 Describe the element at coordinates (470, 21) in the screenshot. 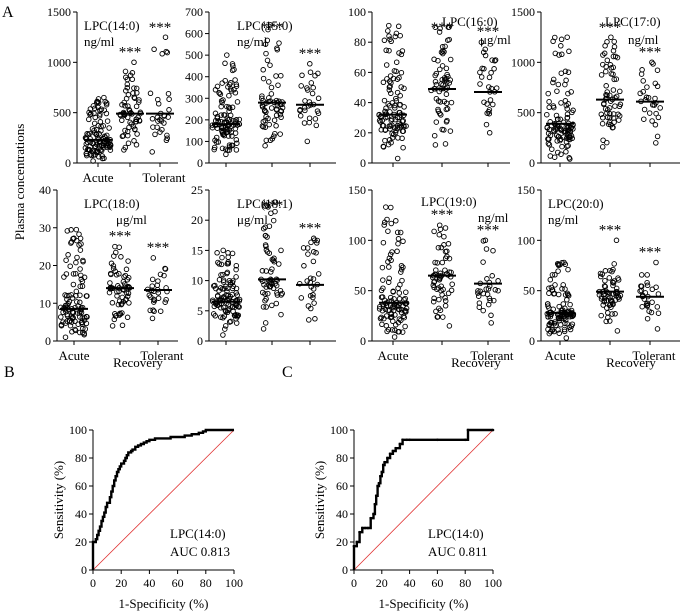

I see `panel-title: LPC(16:0)` at that location.